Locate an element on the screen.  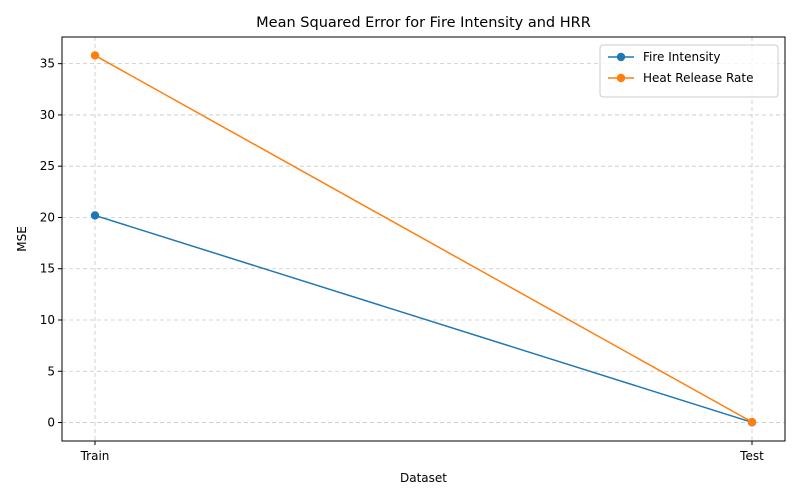
legend: Fire Intensity Heat Release Rate is located at coordinates (689, 71).